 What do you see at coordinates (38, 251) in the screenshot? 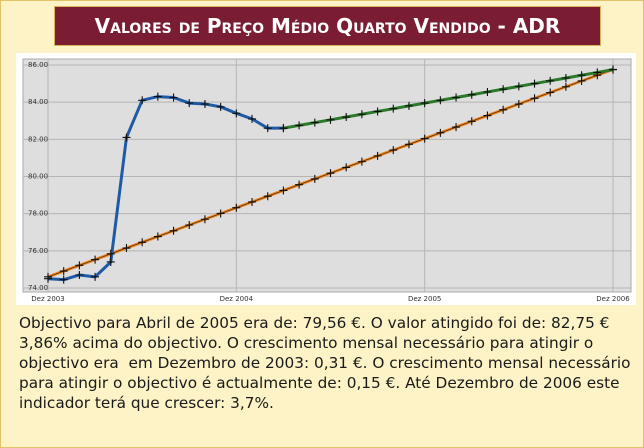
I see `y-tick-label: 76.00` at bounding box center [38, 251].